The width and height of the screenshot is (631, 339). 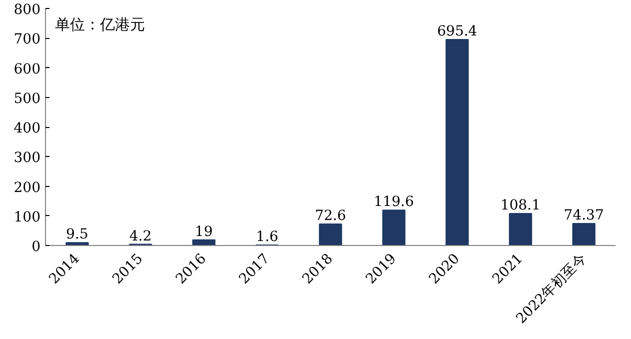 What do you see at coordinates (203, 232) in the screenshot?
I see `data-label: 19` at bounding box center [203, 232].